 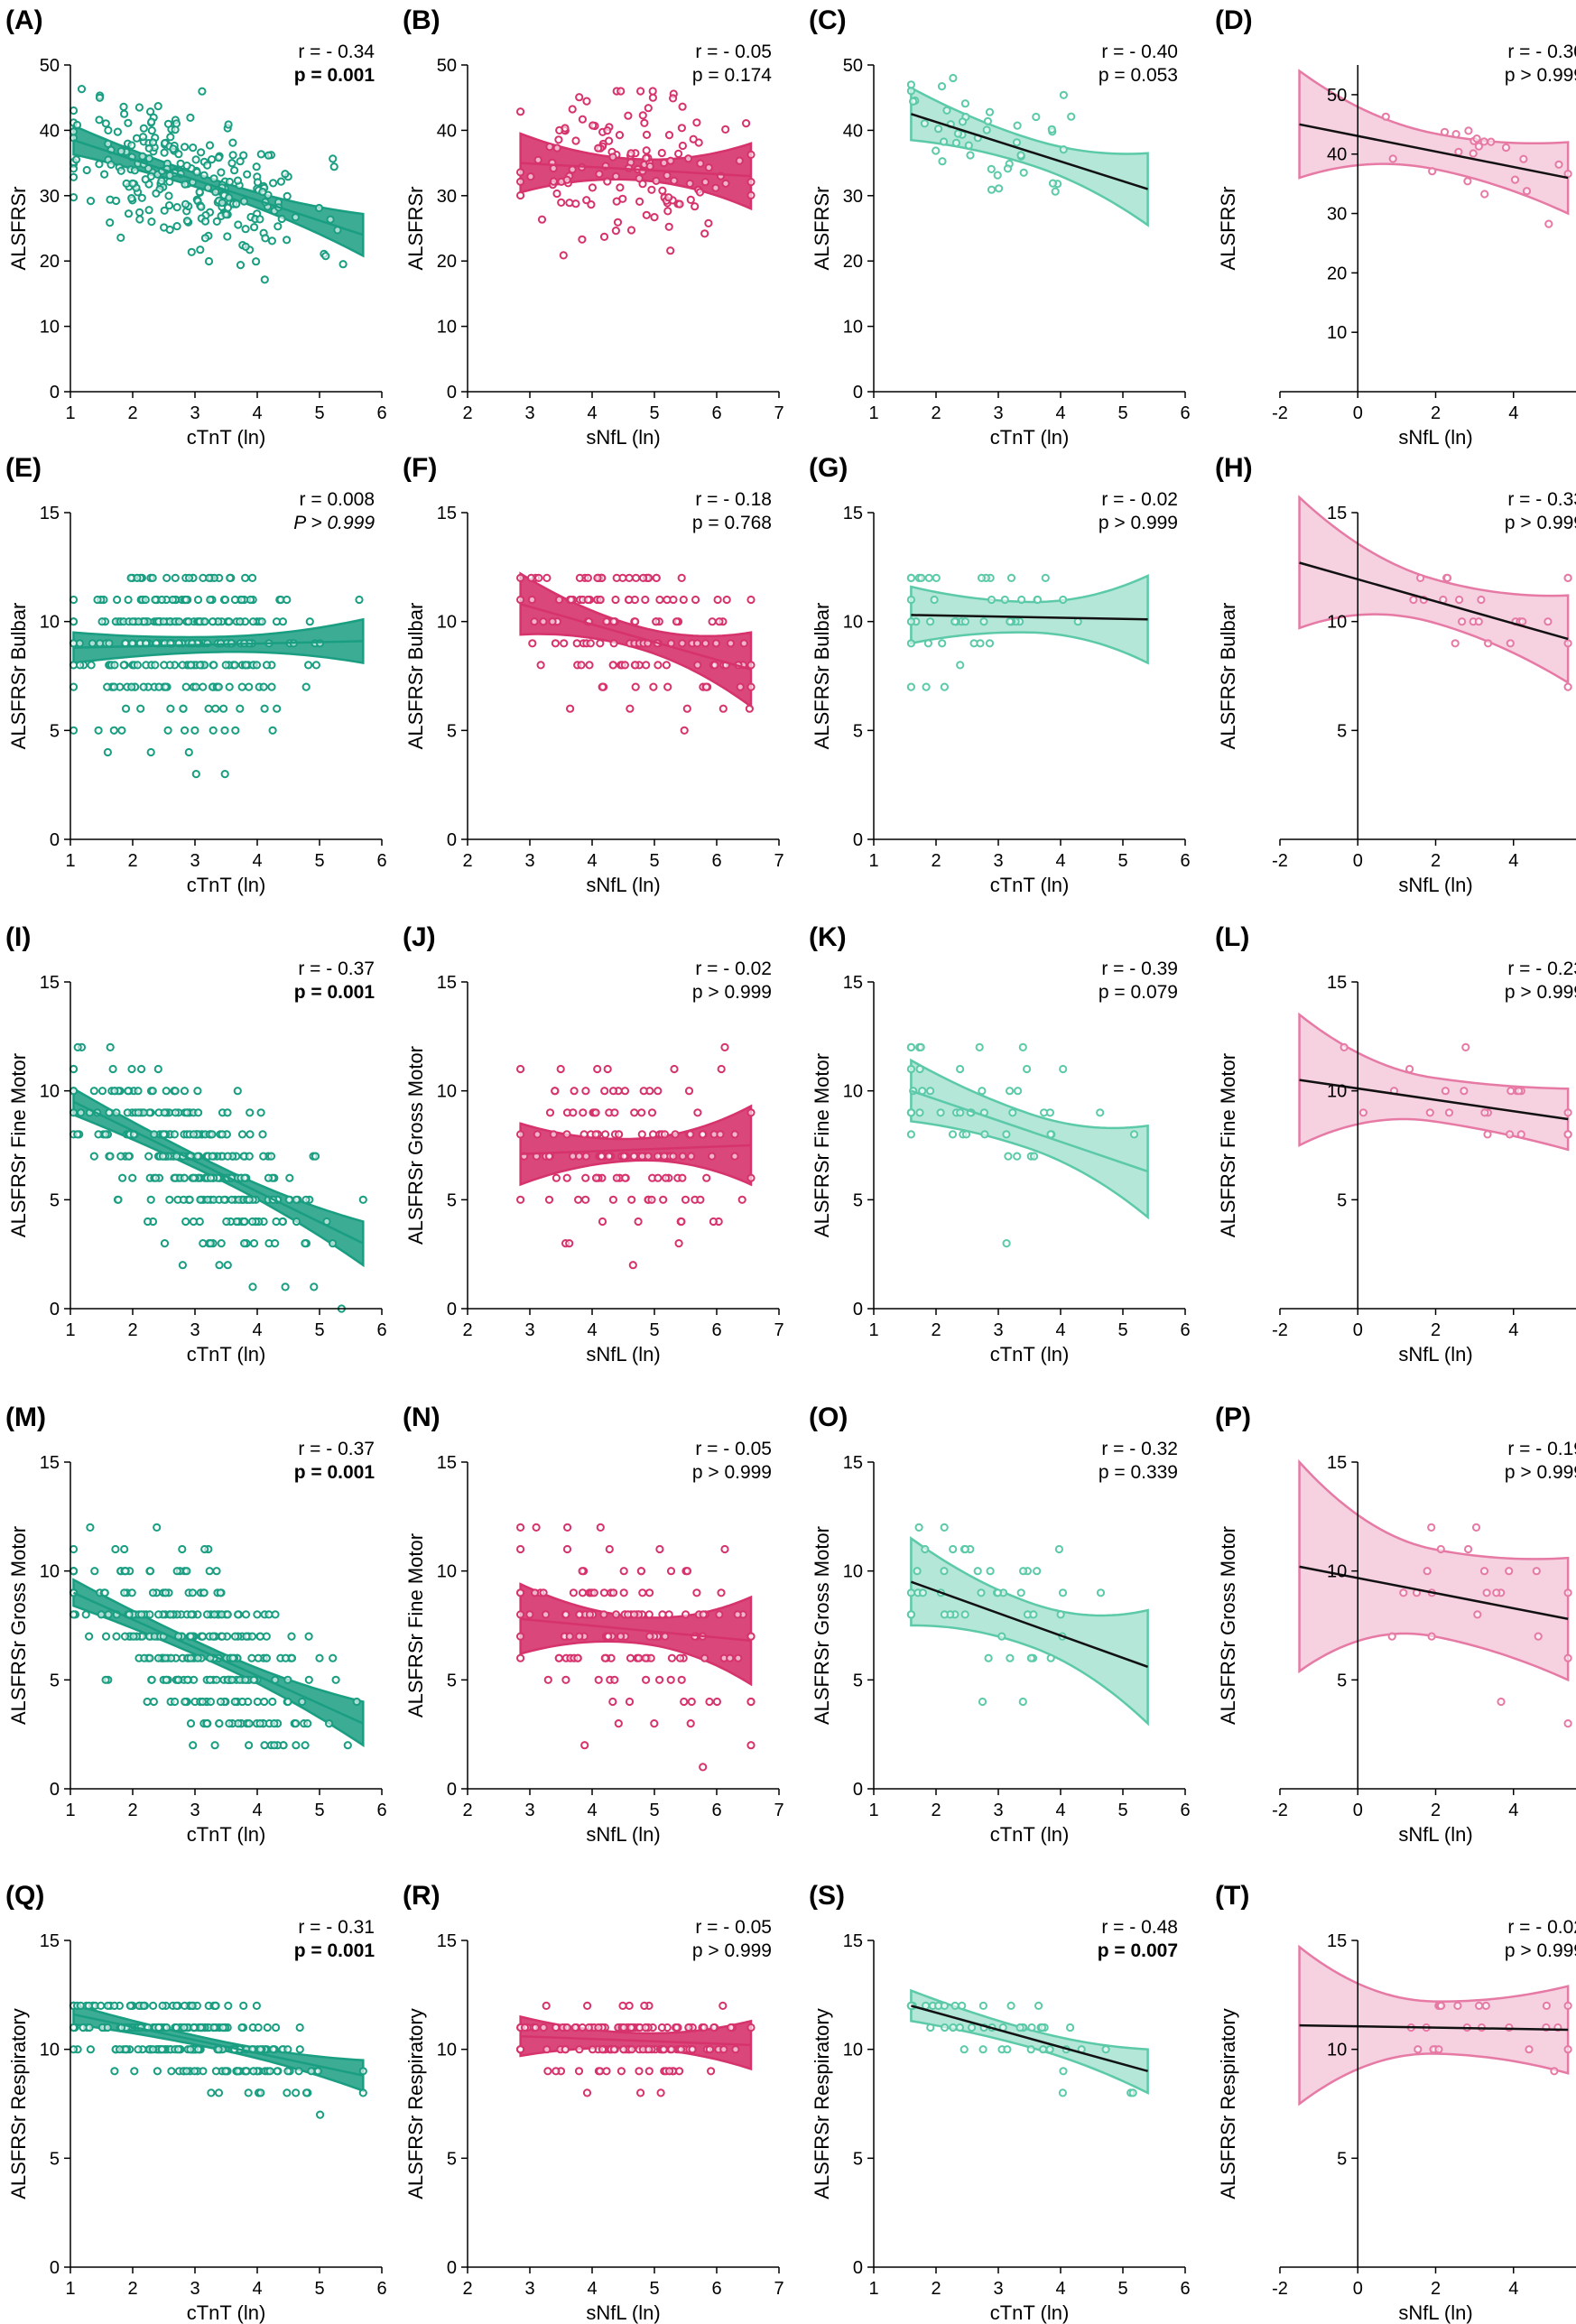 What do you see at coordinates (257, 1811) in the screenshot?
I see `x-tick-label: 4` at bounding box center [257, 1811].